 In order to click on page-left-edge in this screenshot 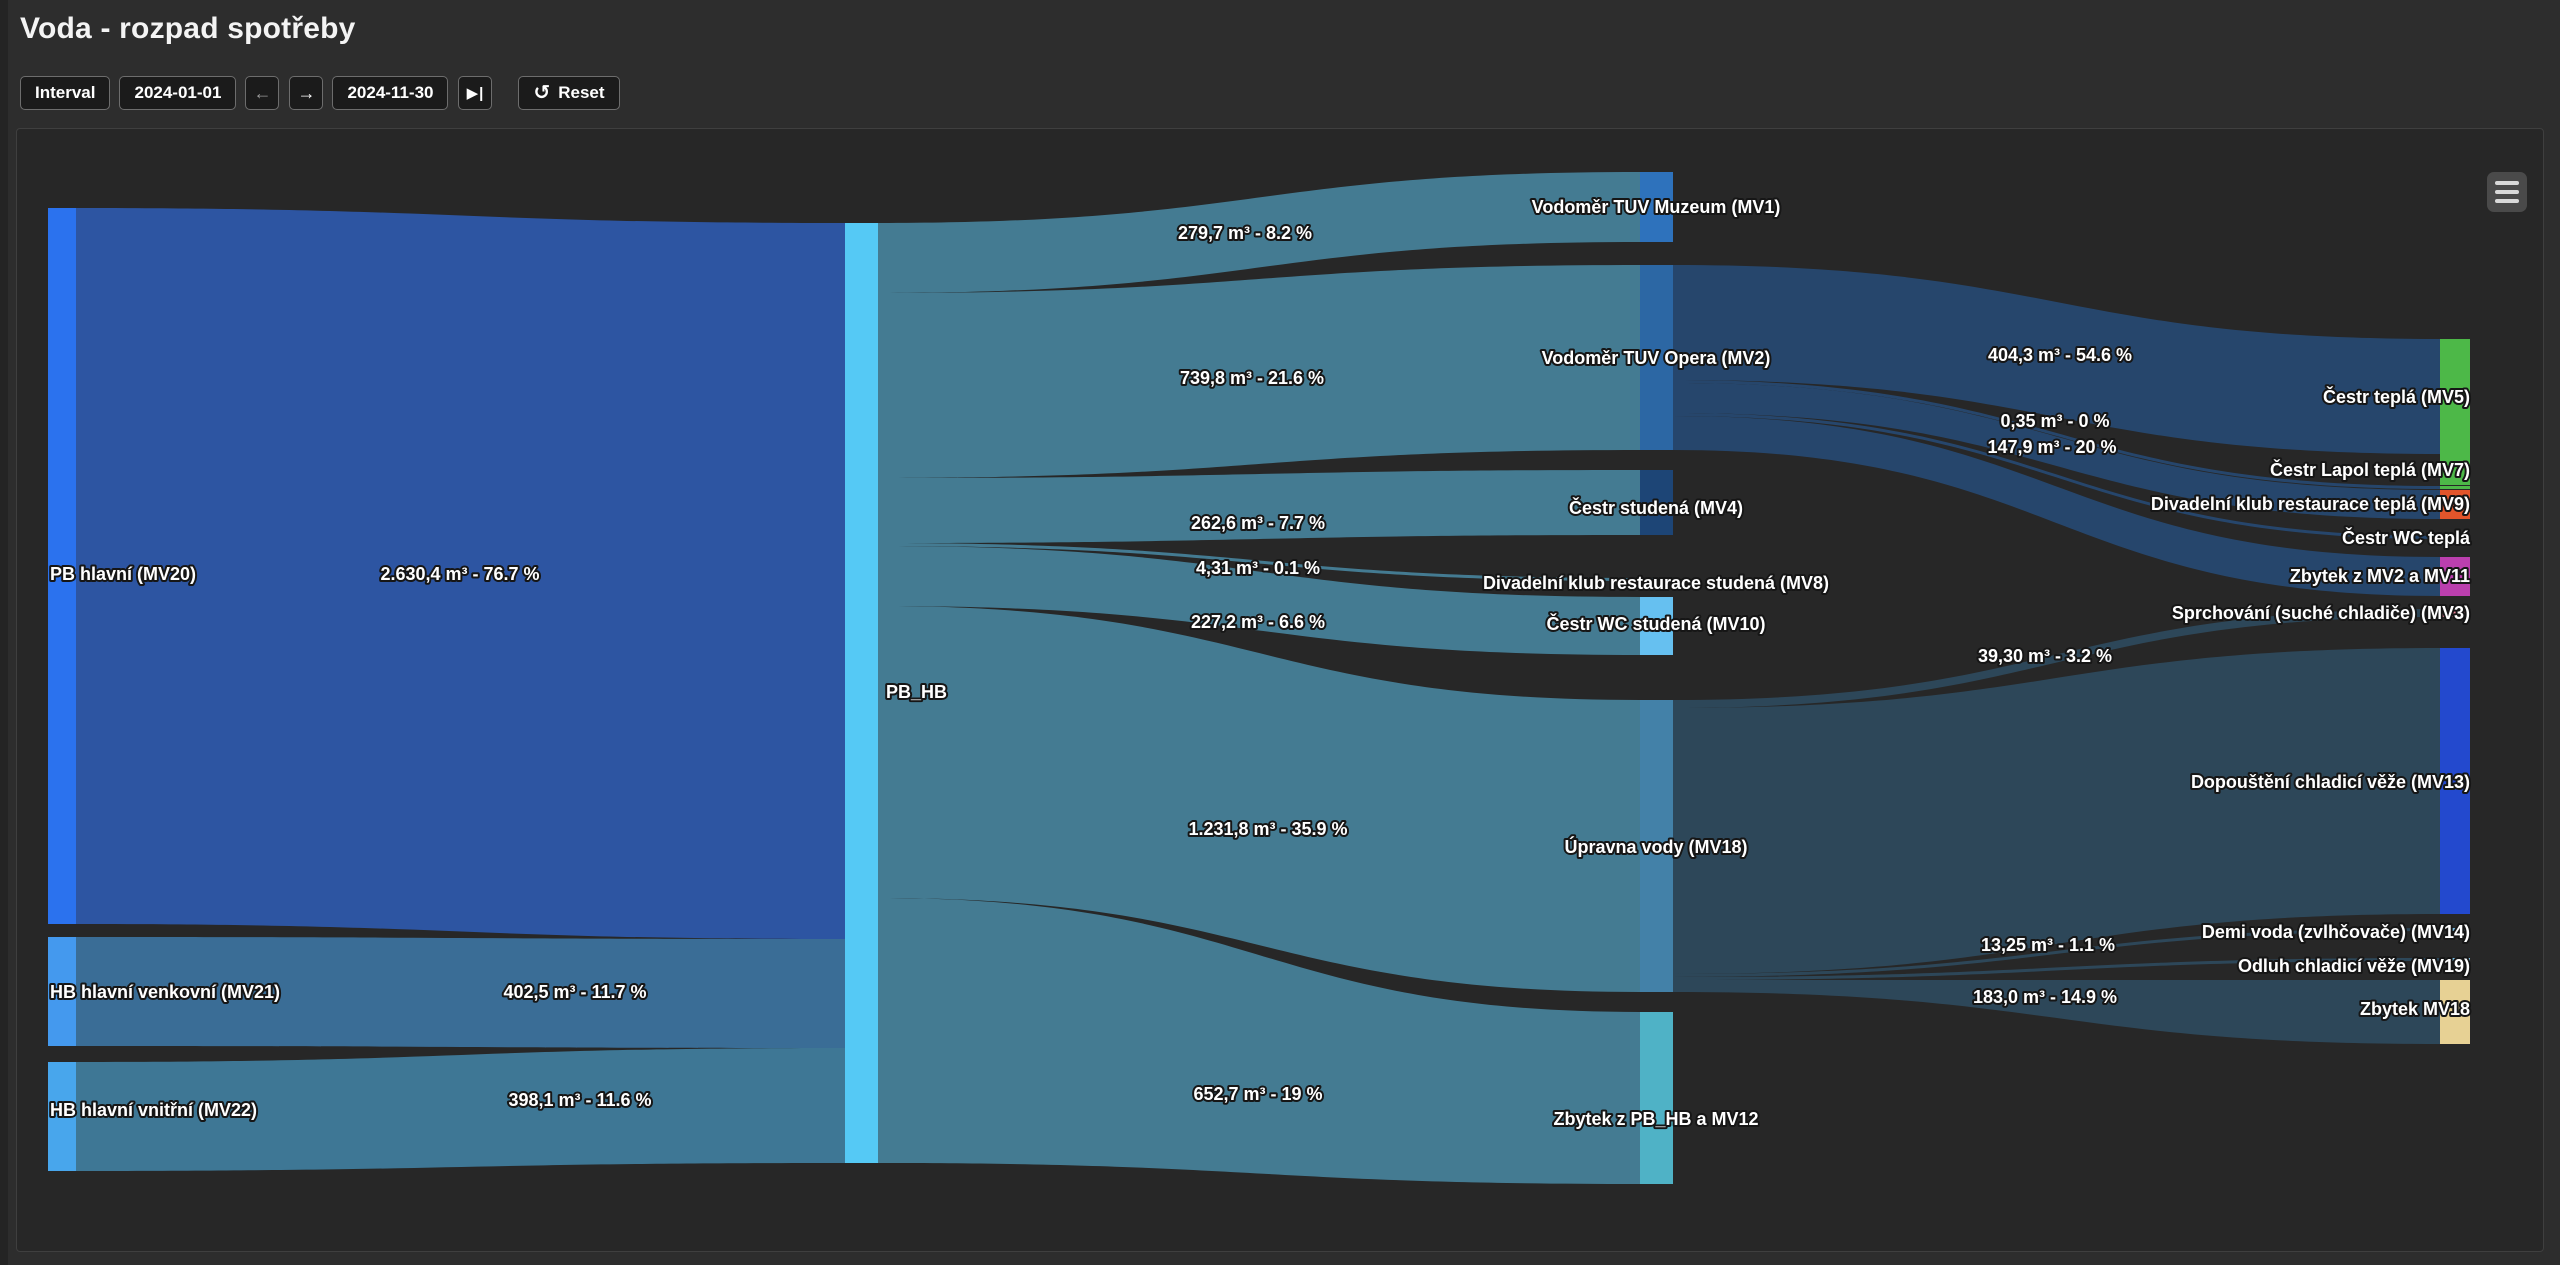, I will do `click(4, 632)`.